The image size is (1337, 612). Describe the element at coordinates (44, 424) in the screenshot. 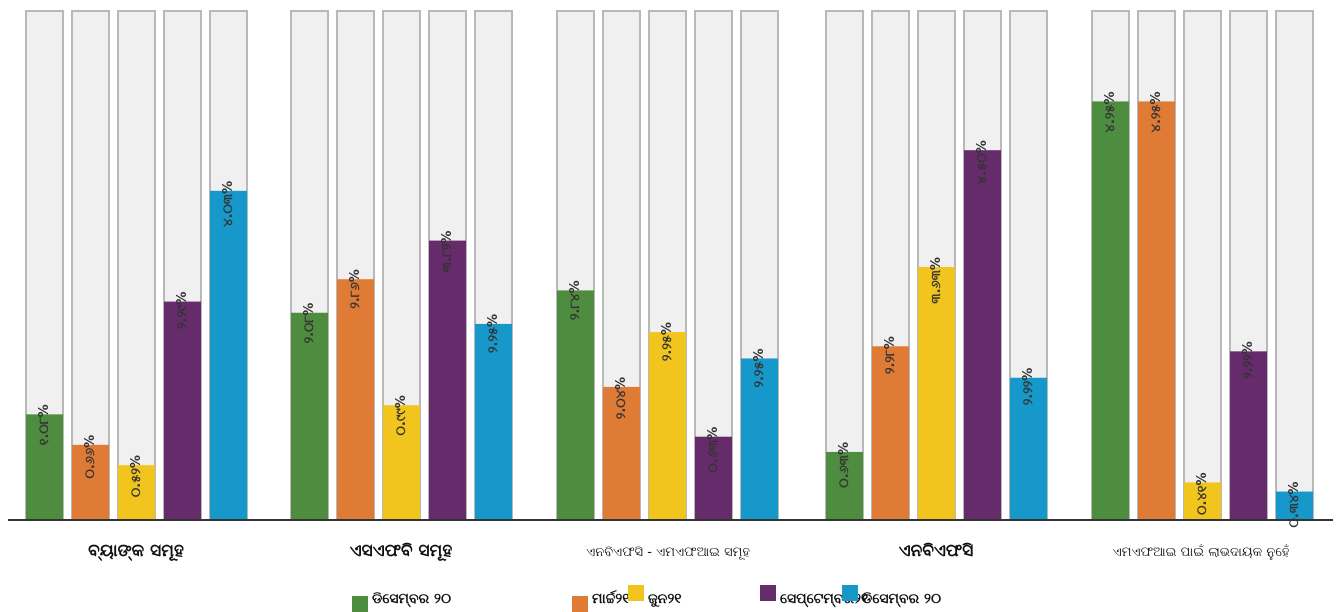

I see `data-label: ୧.୦୮%` at that location.